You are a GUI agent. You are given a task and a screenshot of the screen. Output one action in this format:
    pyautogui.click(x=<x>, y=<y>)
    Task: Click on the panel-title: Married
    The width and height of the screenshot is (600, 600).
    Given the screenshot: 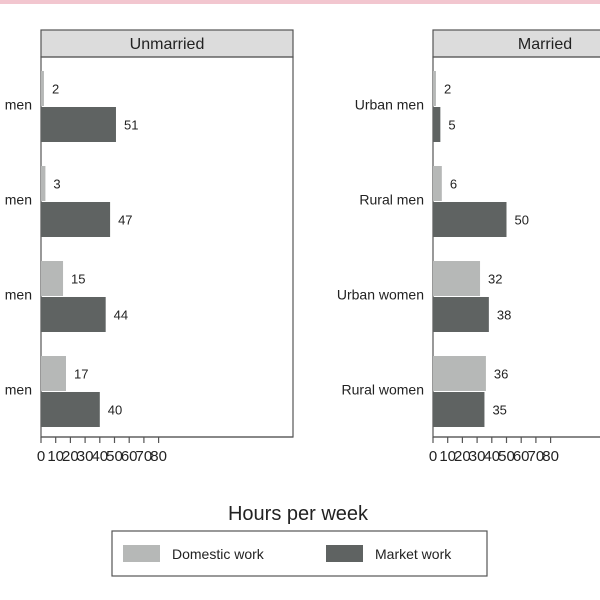 What is the action you would take?
    pyautogui.click(x=545, y=44)
    